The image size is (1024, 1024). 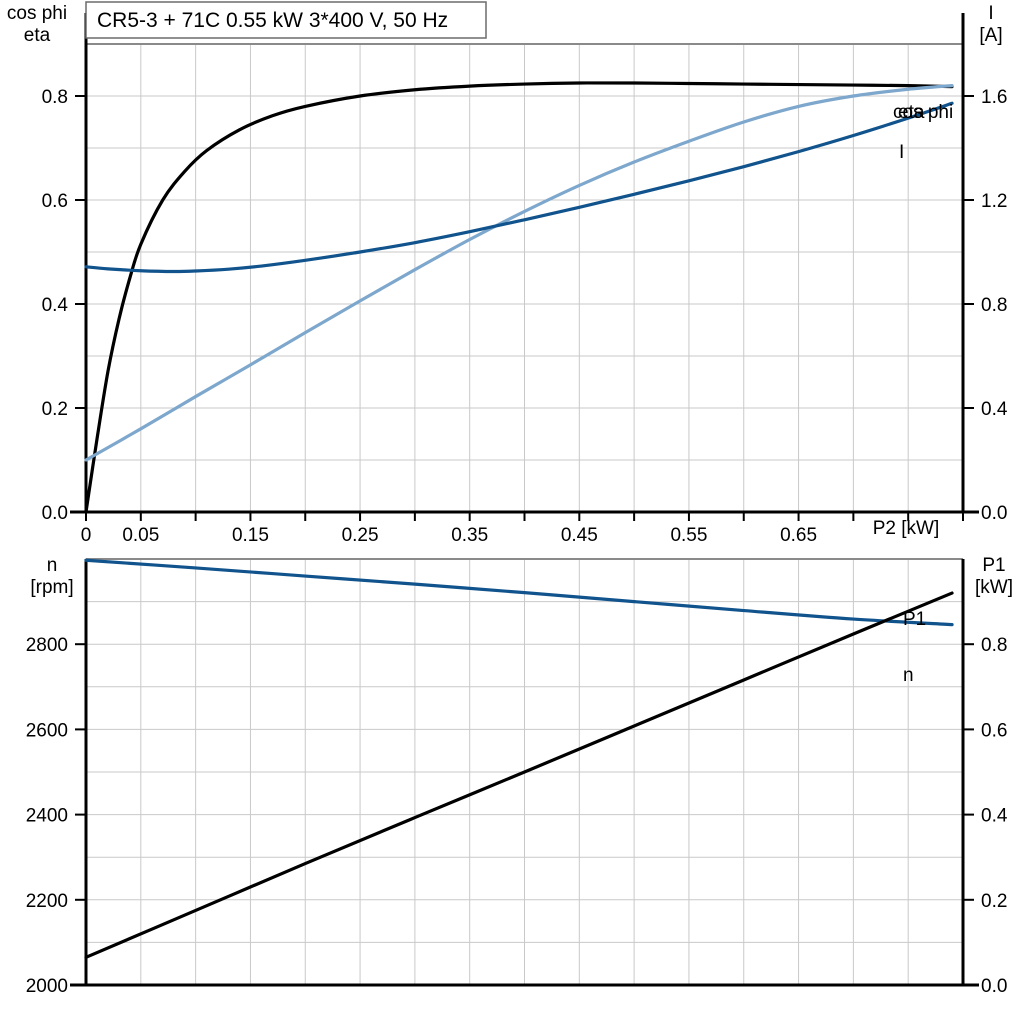 What do you see at coordinates (47, 645) in the screenshot?
I see `y-tick-label-left: 2800` at bounding box center [47, 645].